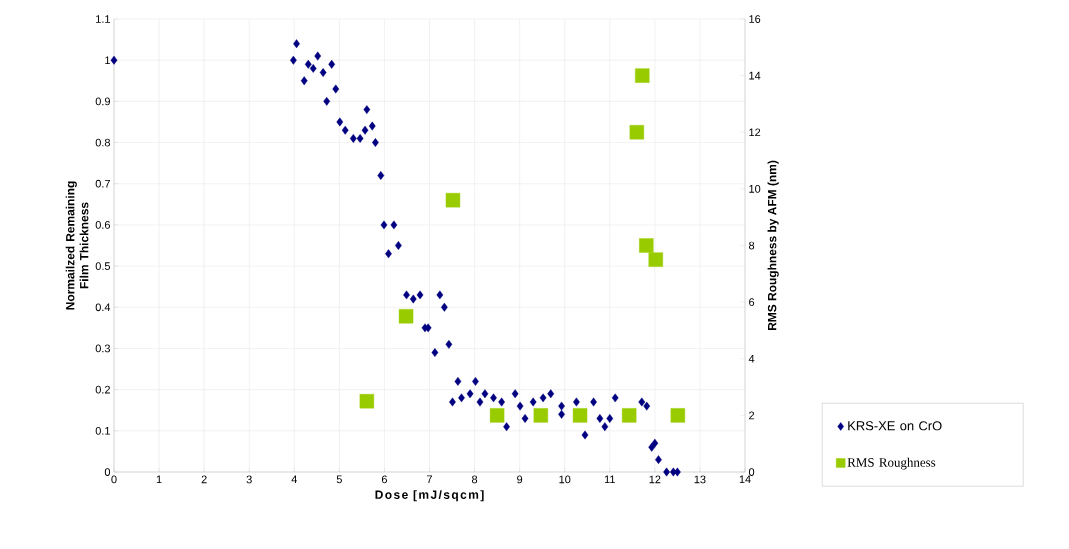  I want to click on x-tick-label: 13, so click(700, 479).